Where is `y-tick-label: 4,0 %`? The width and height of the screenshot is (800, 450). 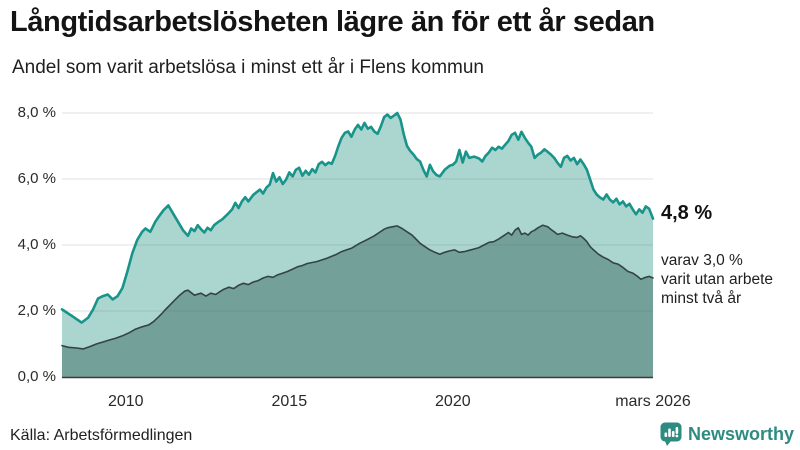
y-tick-label: 4,0 % is located at coordinates (36, 244).